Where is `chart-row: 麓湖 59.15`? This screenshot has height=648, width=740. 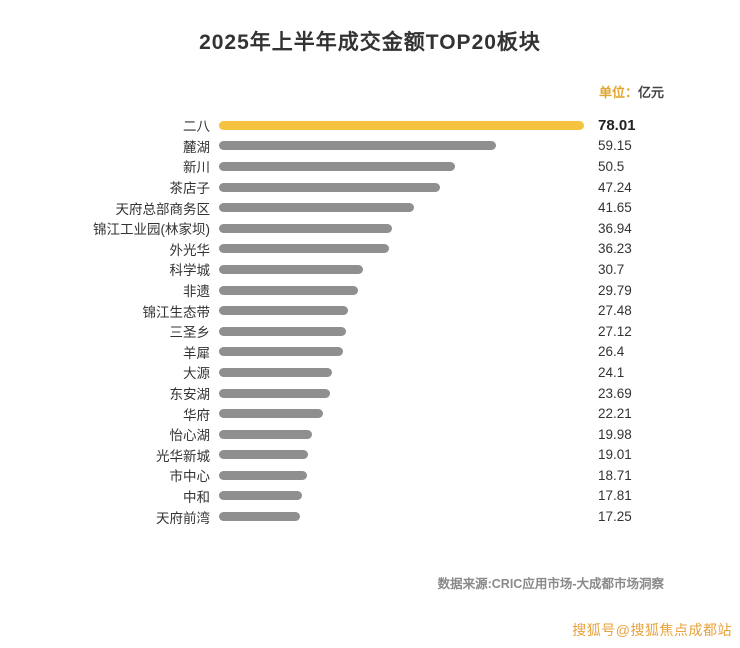 chart-row: 麓湖 59.15 is located at coordinates (362, 146).